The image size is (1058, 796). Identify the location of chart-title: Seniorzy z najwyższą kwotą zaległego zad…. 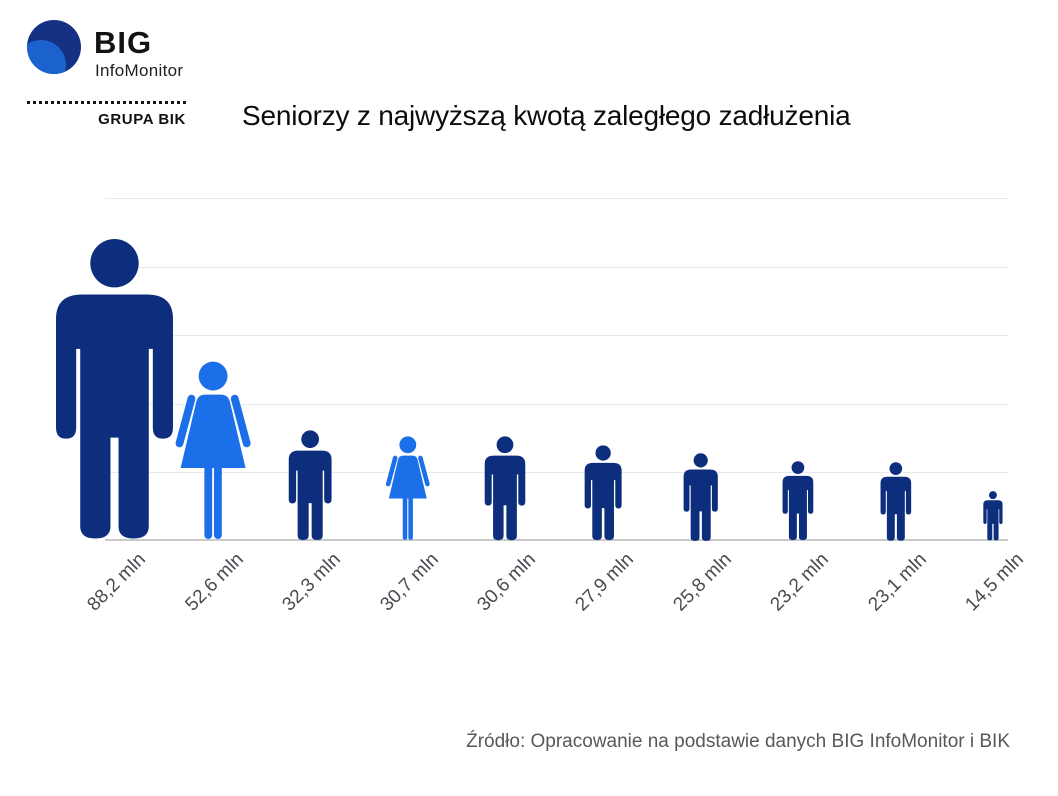
(546, 115).